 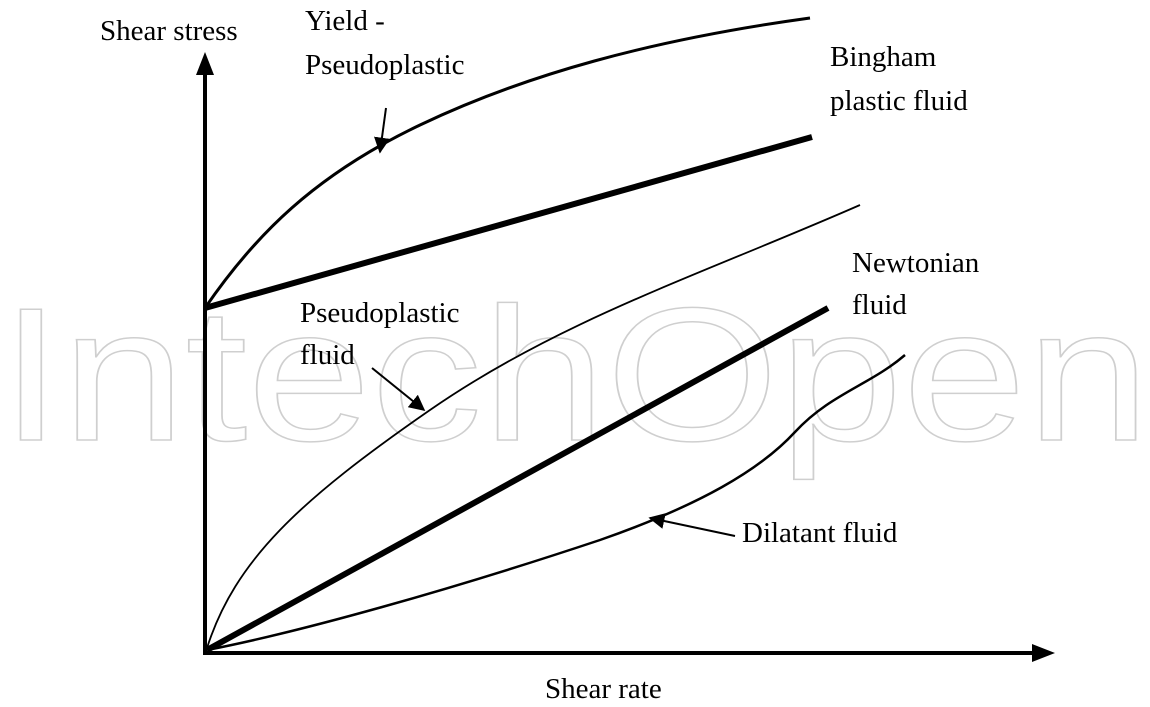 I want to click on label-line: plastic fluid, so click(x=899, y=101).